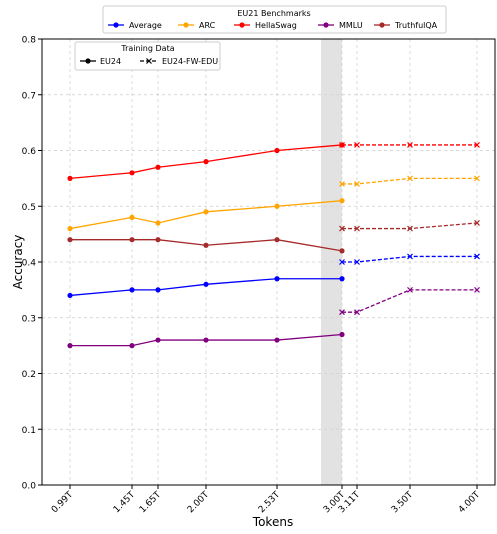 Image resolution: width=497 pixels, height=534 pixels. I want to click on series-hellaswag, so click(273, 161).